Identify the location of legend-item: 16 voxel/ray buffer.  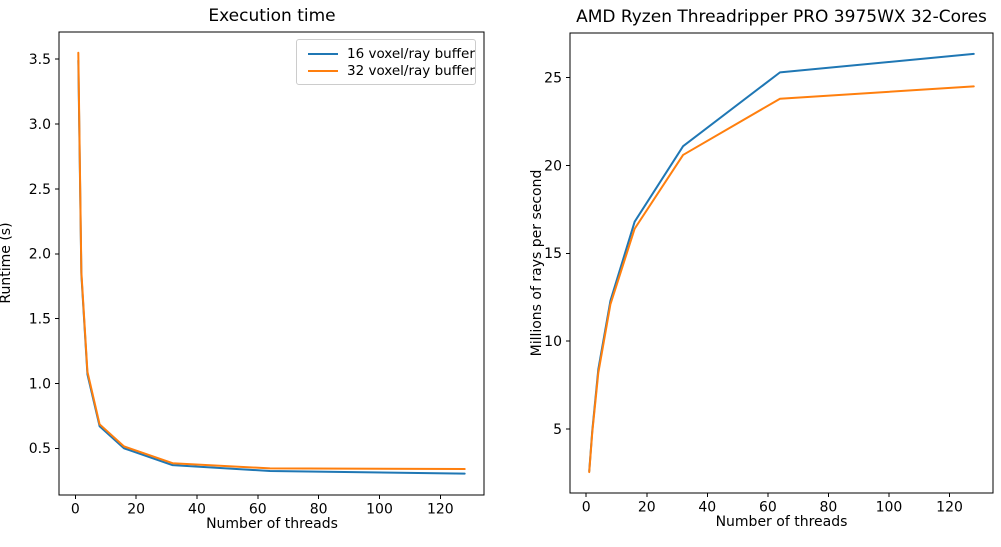
(391, 53).